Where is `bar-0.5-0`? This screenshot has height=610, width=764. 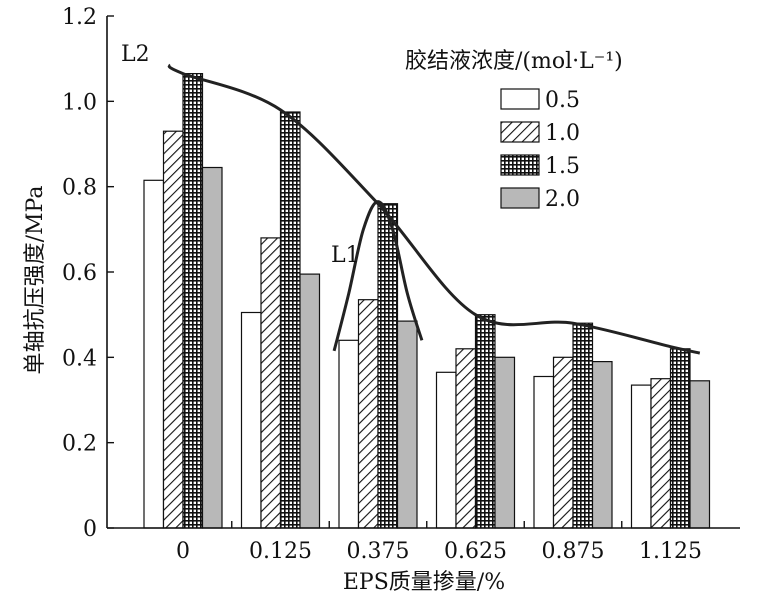 bar-0.5-0 is located at coordinates (154, 354).